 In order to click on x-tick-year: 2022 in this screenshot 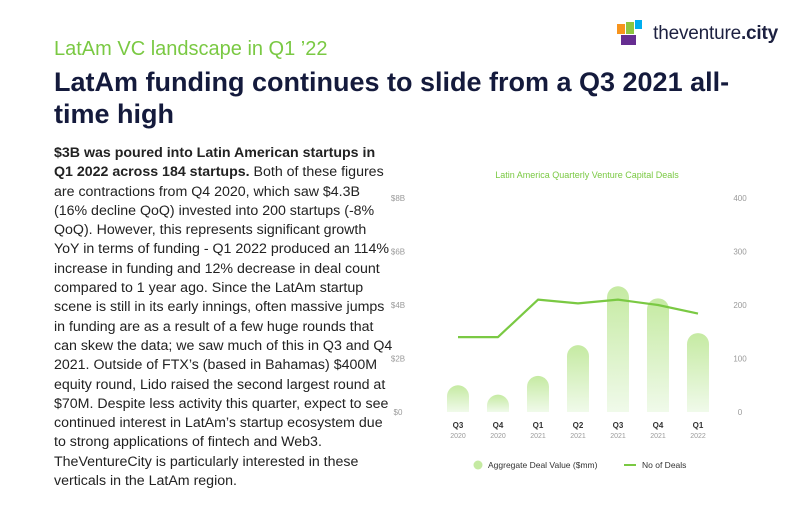, I will do `click(698, 436)`.